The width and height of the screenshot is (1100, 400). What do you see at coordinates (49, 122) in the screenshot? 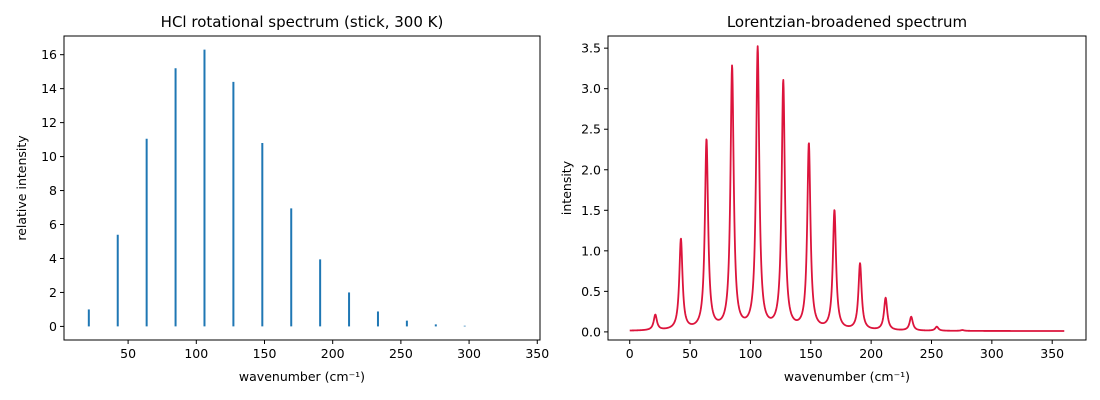
I see `y-tick-label: 12` at bounding box center [49, 122].